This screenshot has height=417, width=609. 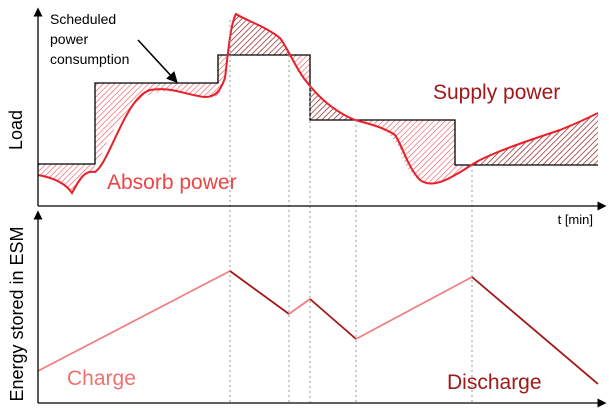 What do you see at coordinates (172, 182) in the screenshot?
I see `absorb-power-label: Absorb power` at bounding box center [172, 182].